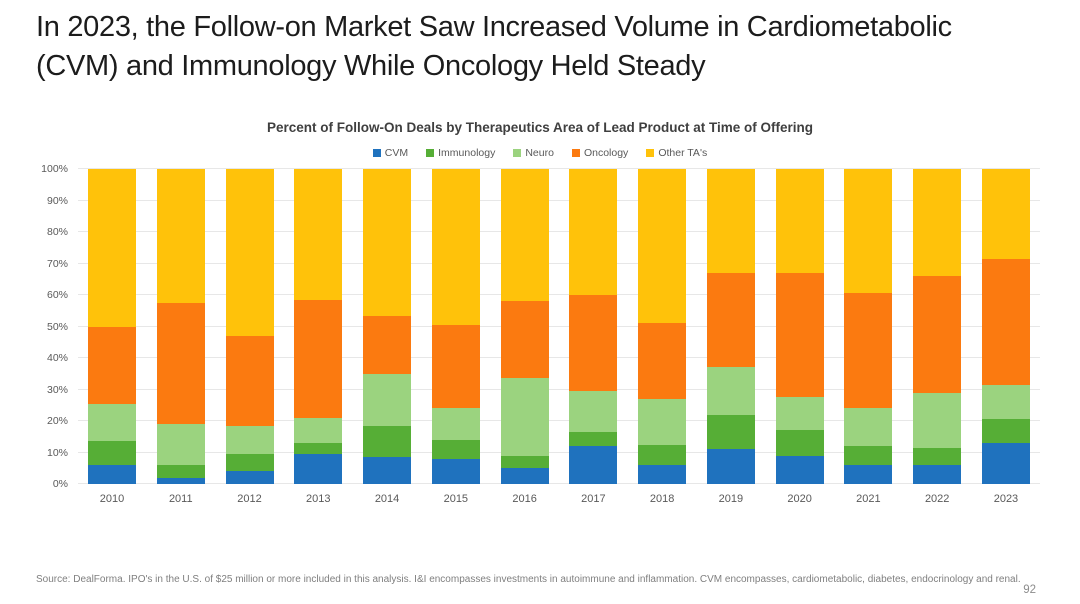 This screenshot has height=604, width=1080. Describe the element at coordinates (467, 153) in the screenshot. I see `legend-label-immunology: Immunology` at that location.